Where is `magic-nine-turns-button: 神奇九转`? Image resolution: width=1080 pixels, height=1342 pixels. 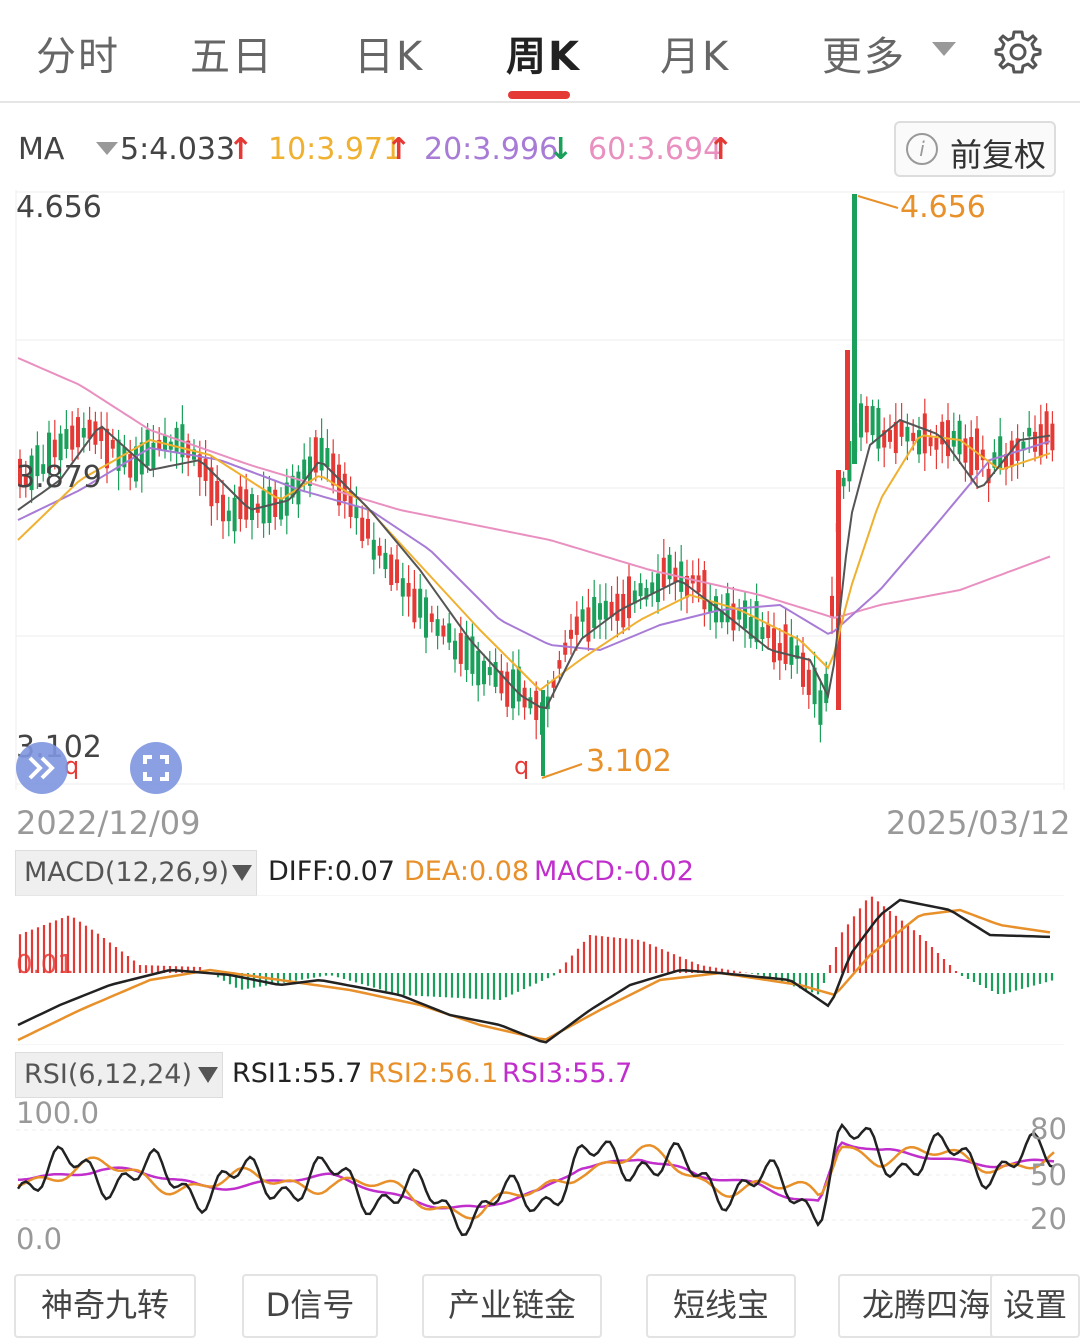
magic-nine-turns-button: 神奇九转 is located at coordinates (105, 1306).